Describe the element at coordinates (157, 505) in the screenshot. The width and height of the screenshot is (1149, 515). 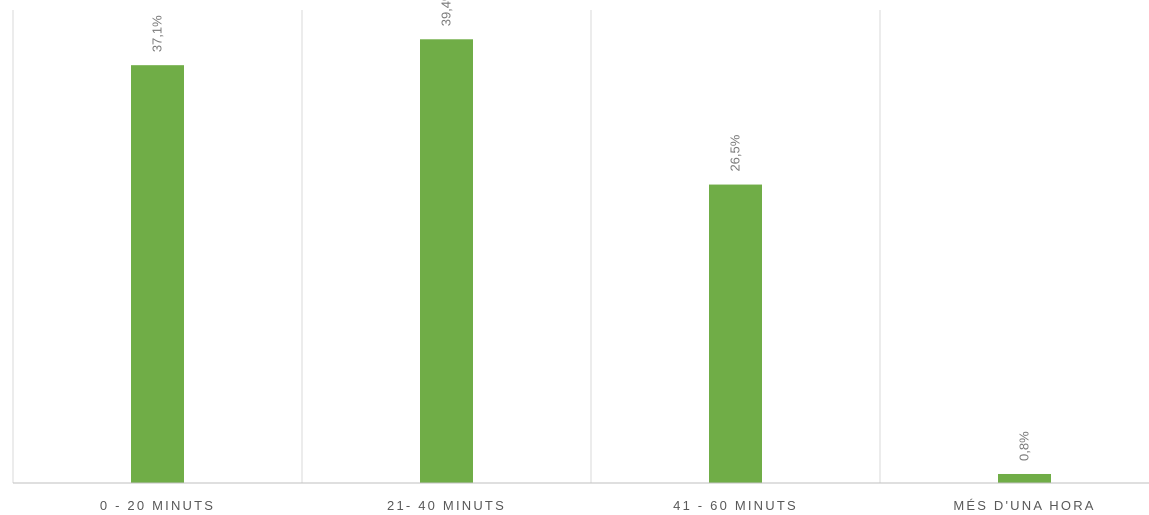
I see `x-tick-label: 0 - 20 MINUTS` at that location.